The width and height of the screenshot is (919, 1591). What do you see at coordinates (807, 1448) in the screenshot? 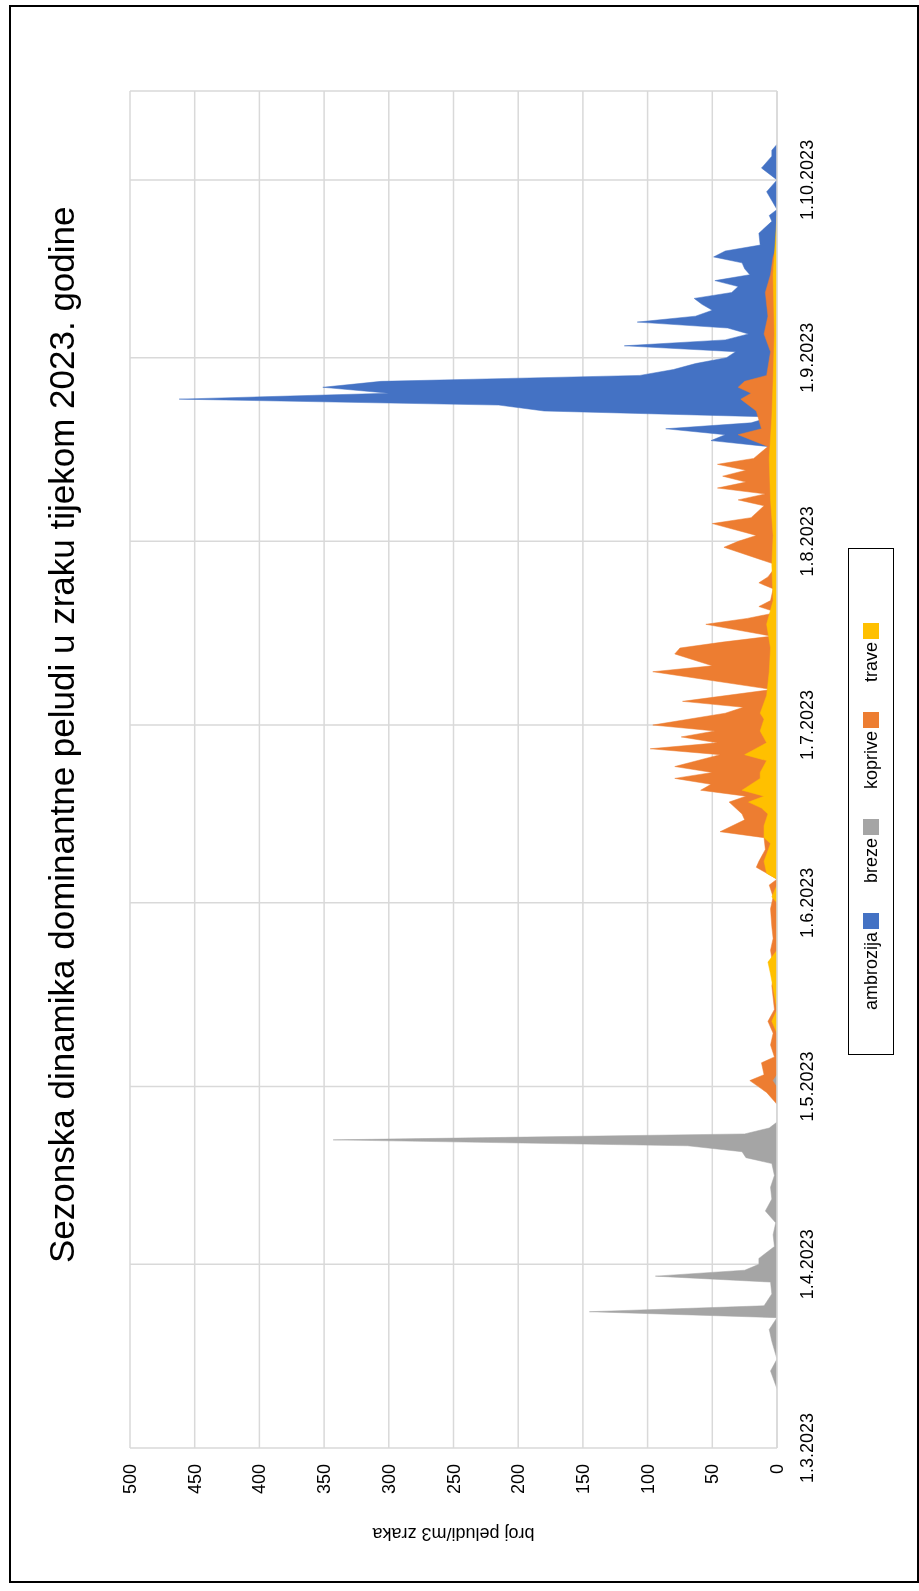
I see `y-tick-label: 1.3.2023` at bounding box center [807, 1448].